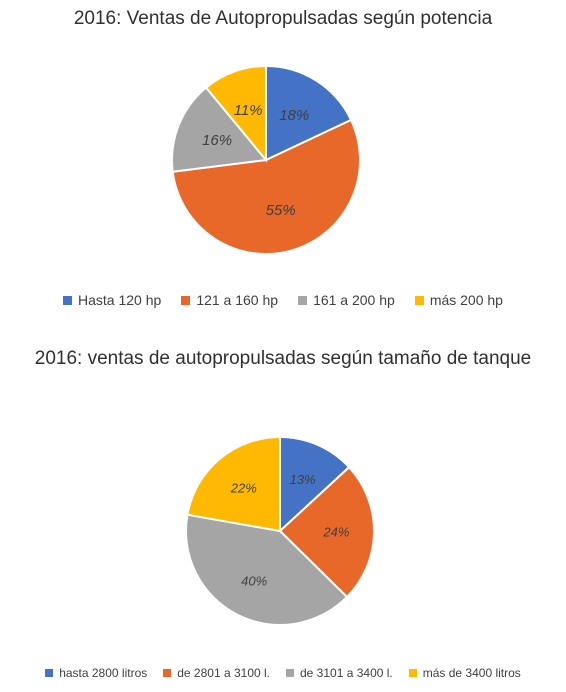 The width and height of the screenshot is (566, 692). What do you see at coordinates (243, 487) in the screenshot?
I see `data-label-mas-de-3400-litros: 22%` at bounding box center [243, 487].